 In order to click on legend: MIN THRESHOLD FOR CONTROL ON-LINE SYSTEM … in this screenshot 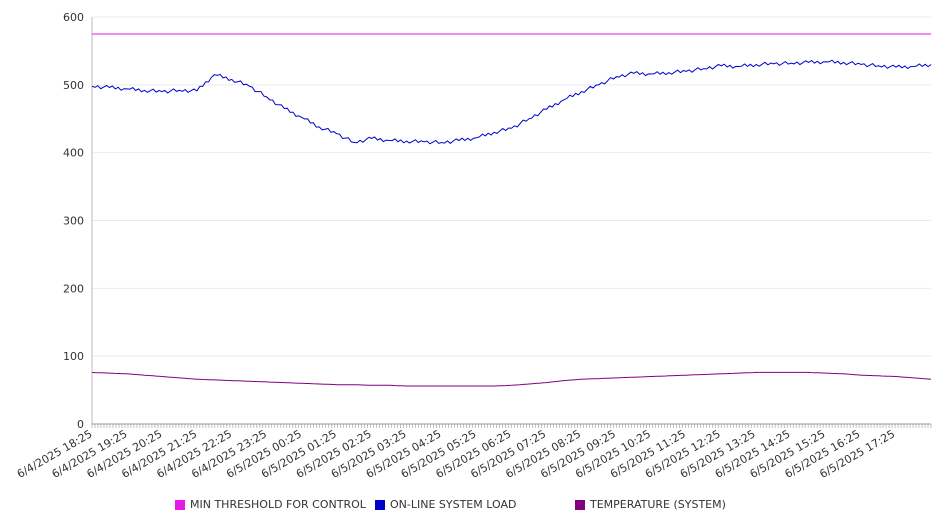, I will do `click(473, 506)`.